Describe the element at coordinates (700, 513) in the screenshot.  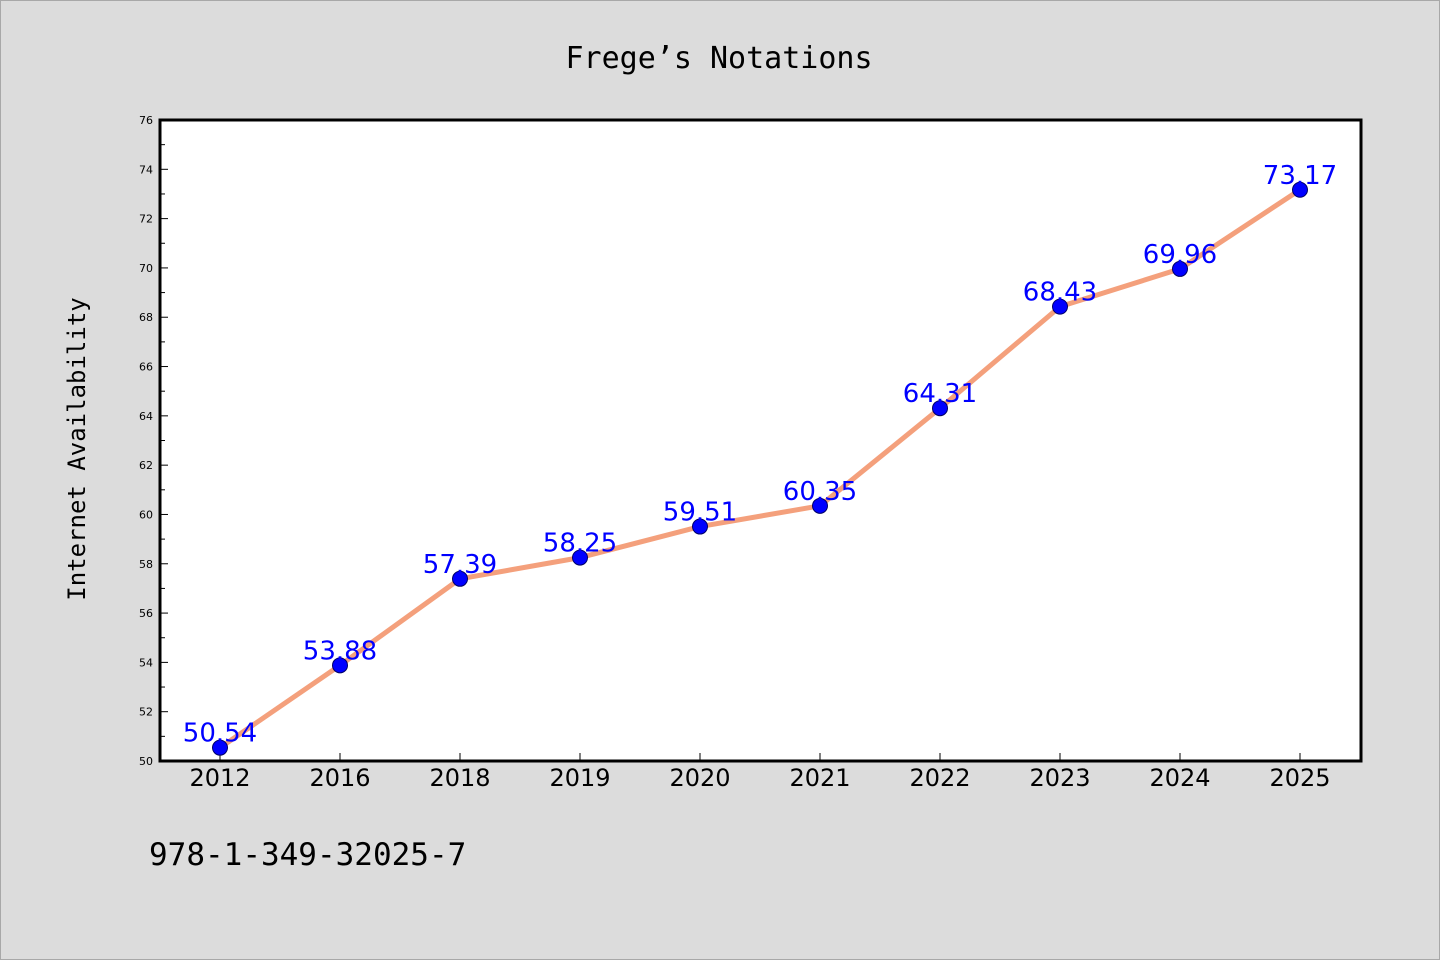
I see `data-label: 59.51` at that location.